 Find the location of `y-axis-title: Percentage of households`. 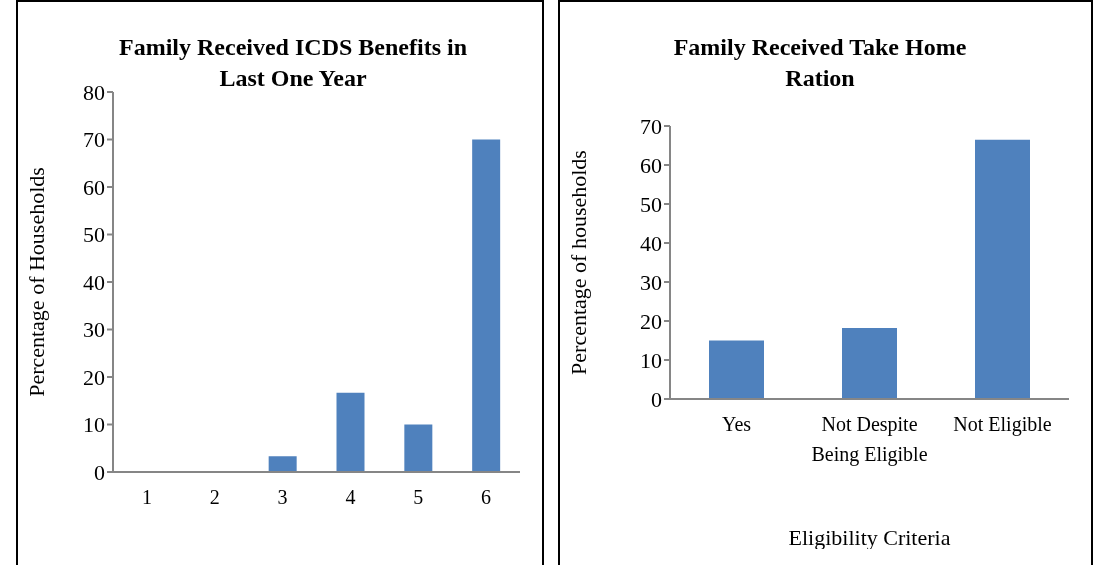

y-axis-title: Percentage of households is located at coordinates (578, 262).